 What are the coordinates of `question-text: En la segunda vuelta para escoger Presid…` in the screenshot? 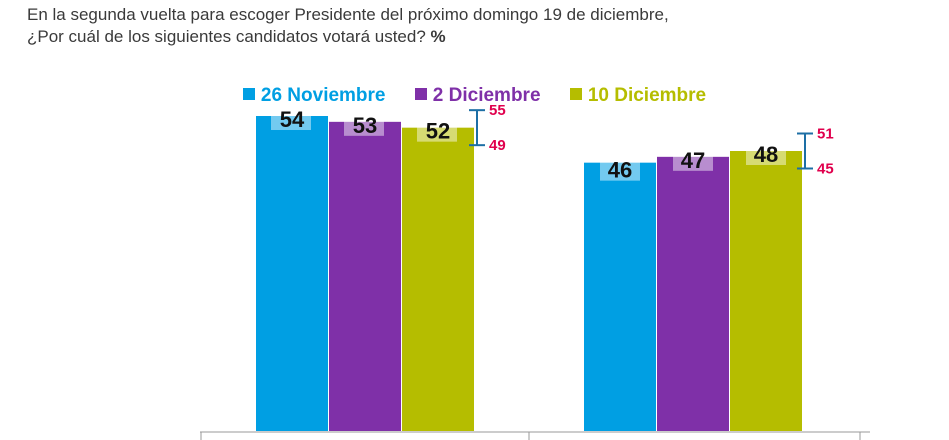 It's located at (348, 26).